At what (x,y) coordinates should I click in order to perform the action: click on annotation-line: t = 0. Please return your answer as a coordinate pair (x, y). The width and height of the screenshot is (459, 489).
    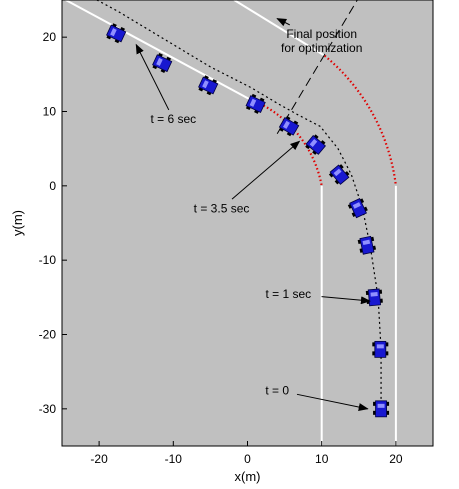
    Looking at the image, I should click on (277, 390).